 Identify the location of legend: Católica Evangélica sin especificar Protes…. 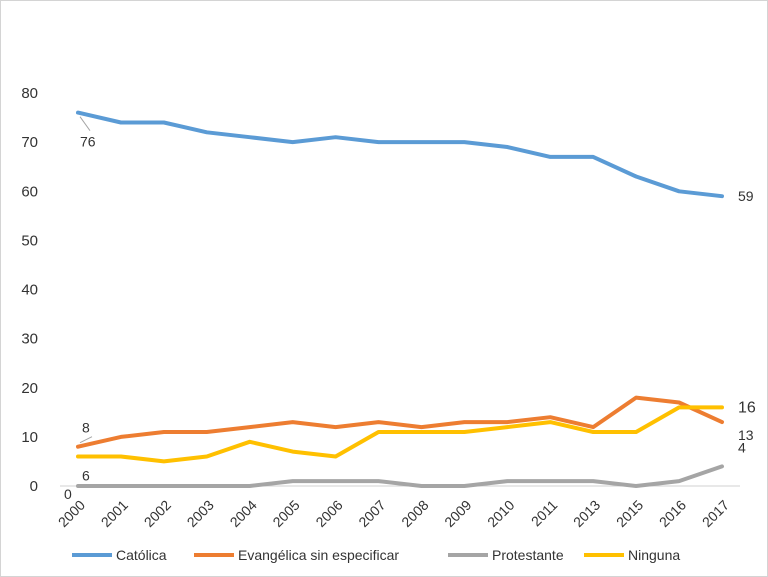
(376, 555).